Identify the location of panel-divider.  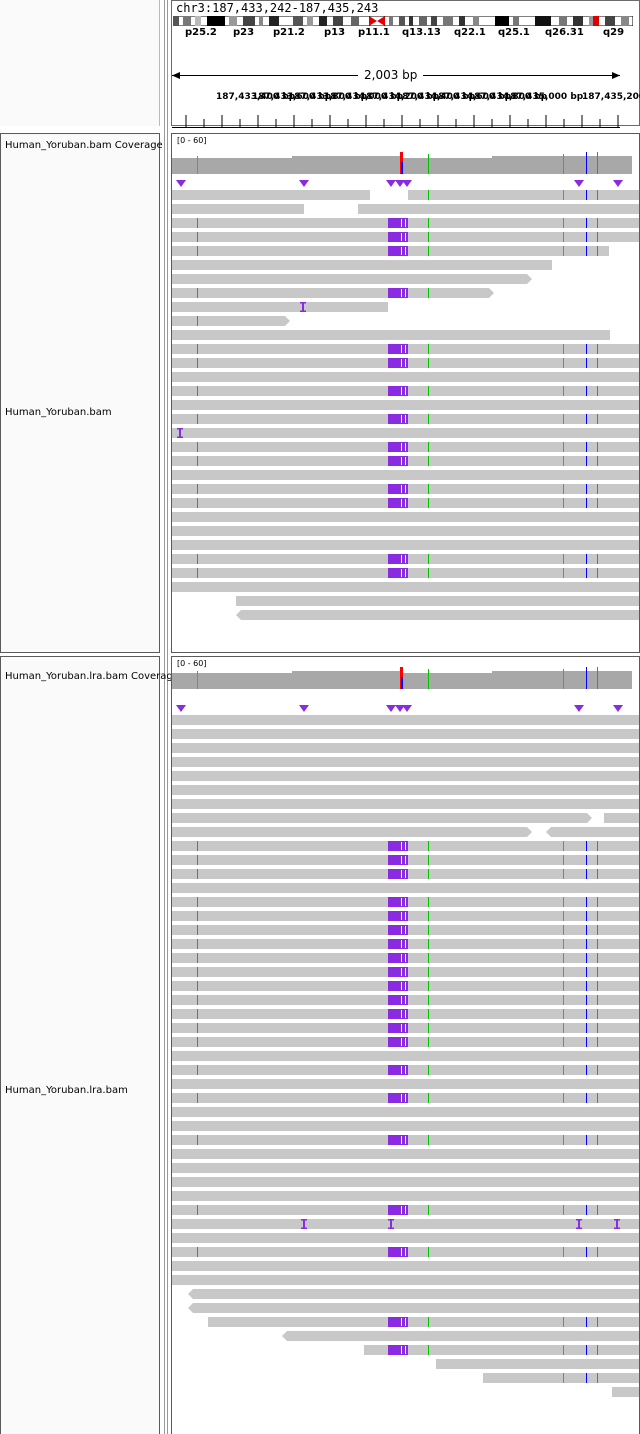
(164, 717).